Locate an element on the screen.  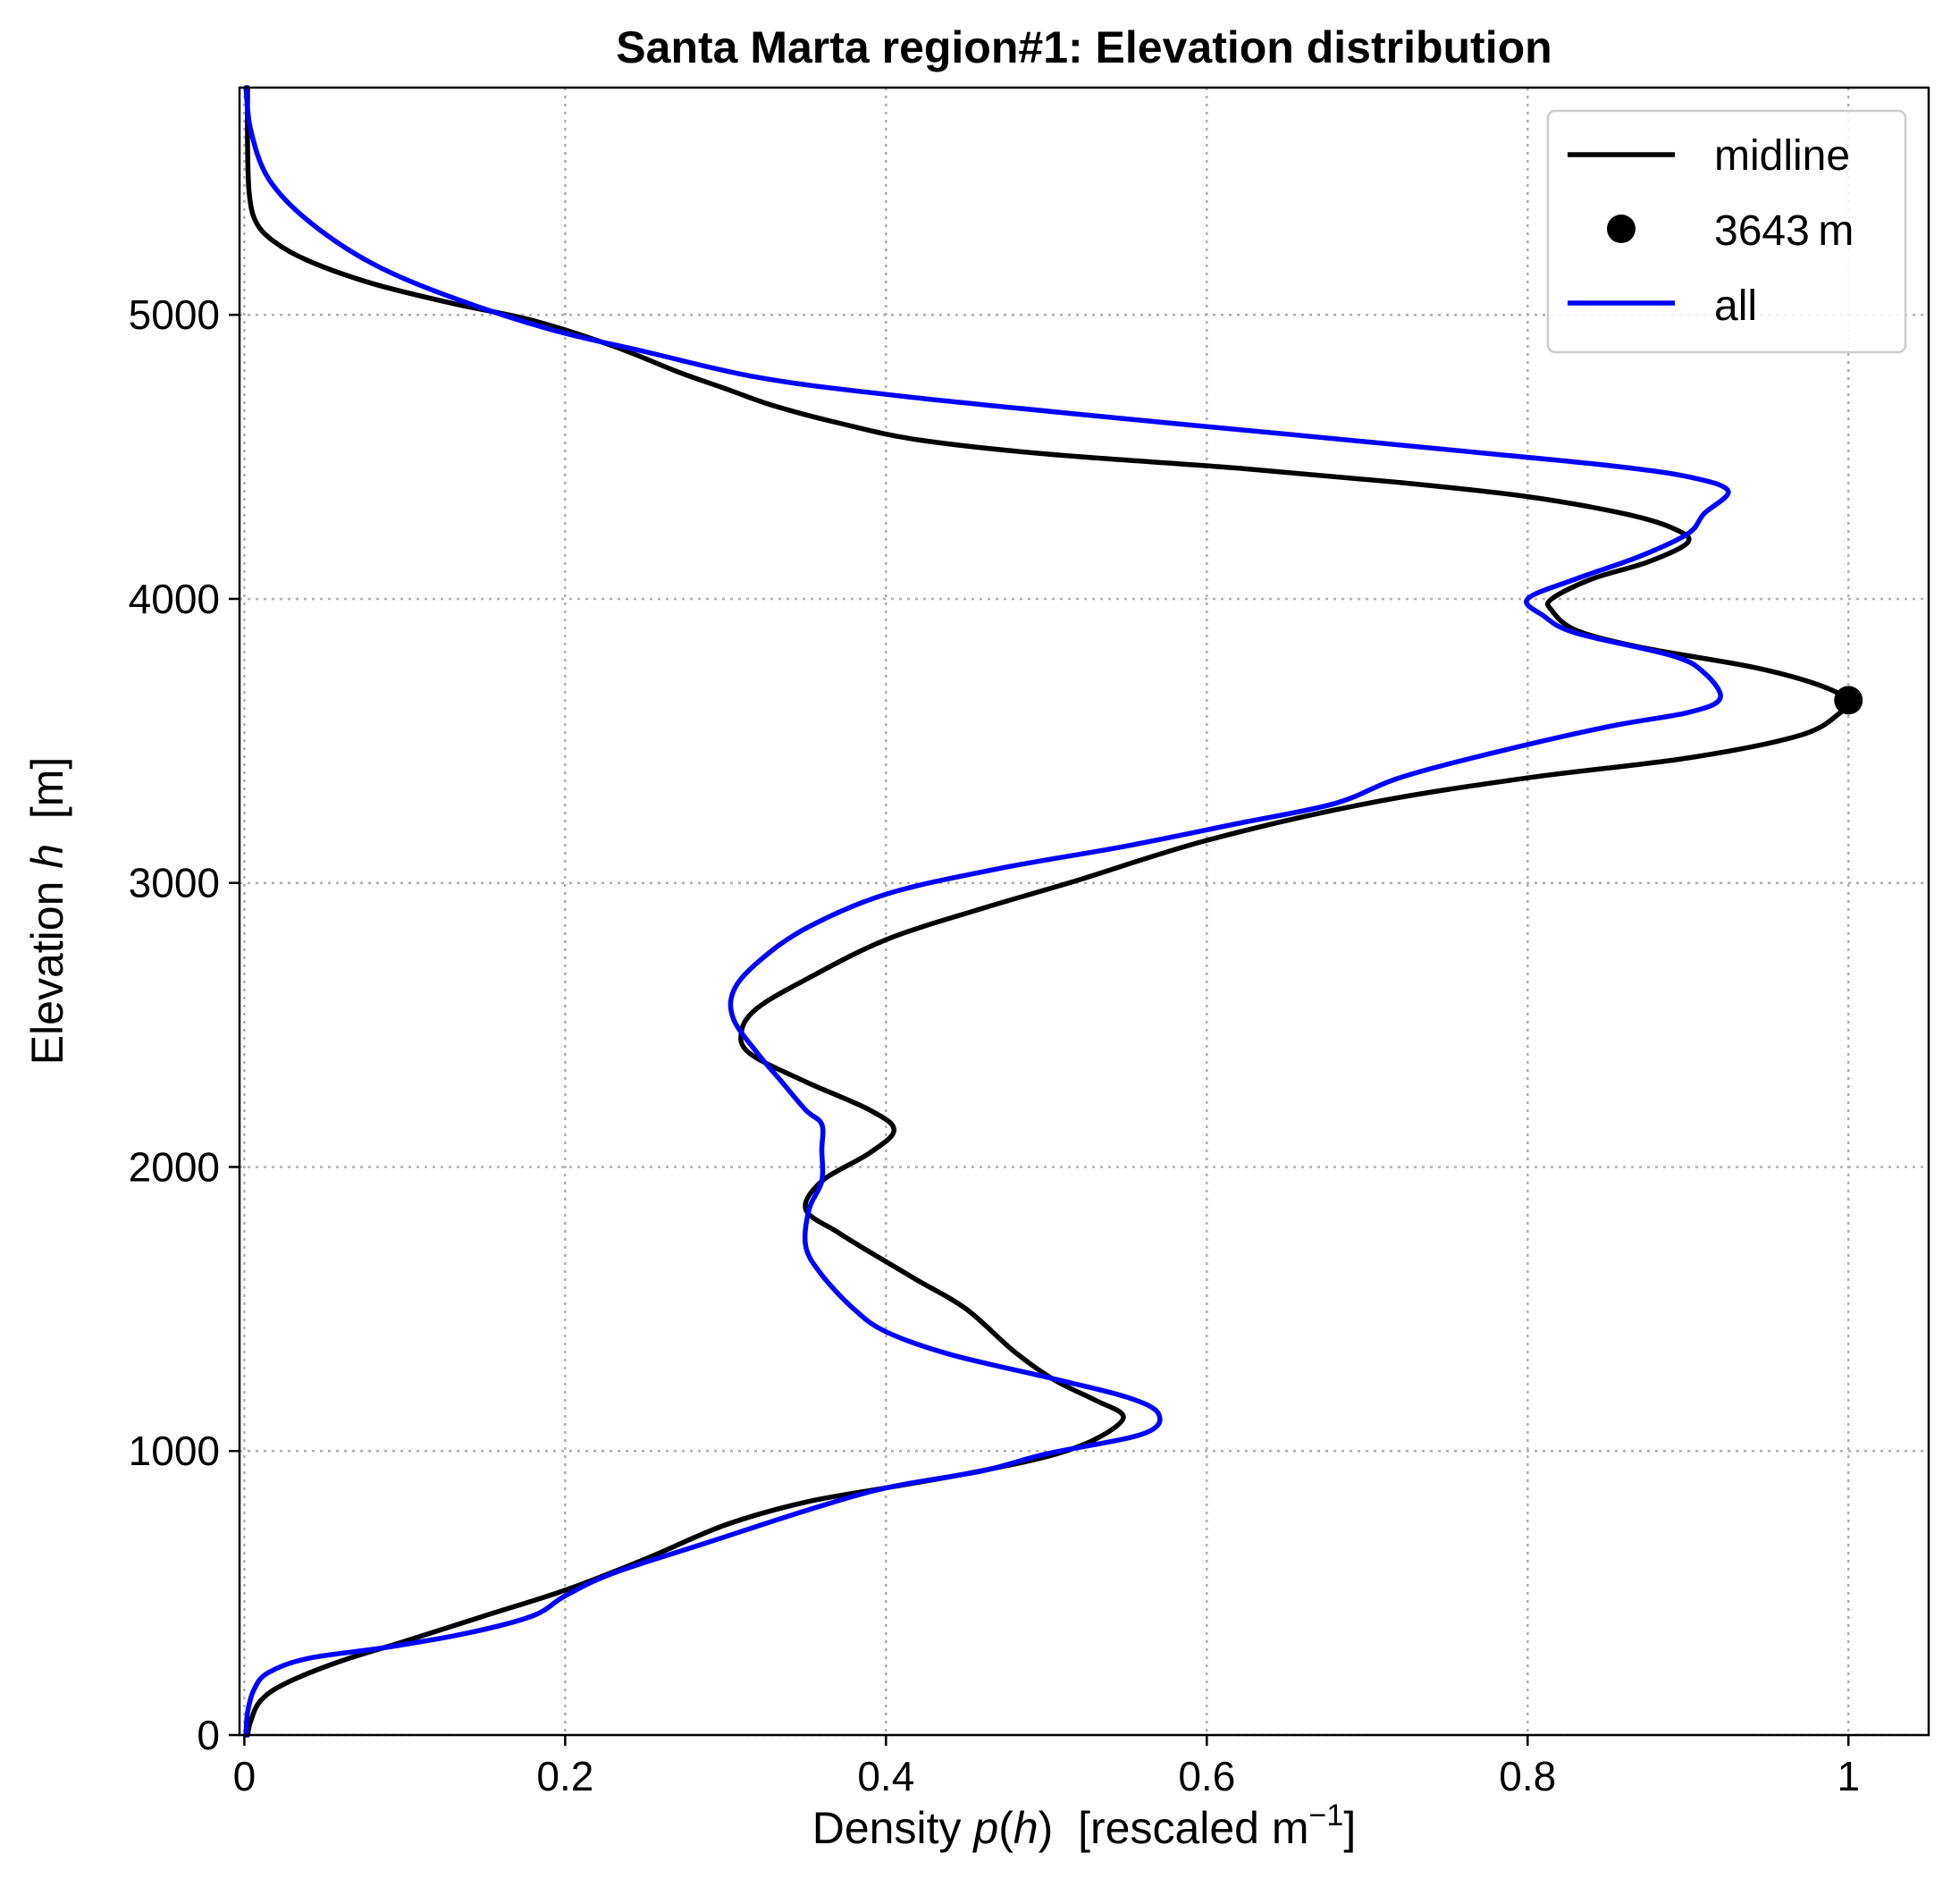
y-tick-label: 4000 is located at coordinates (174, 599).